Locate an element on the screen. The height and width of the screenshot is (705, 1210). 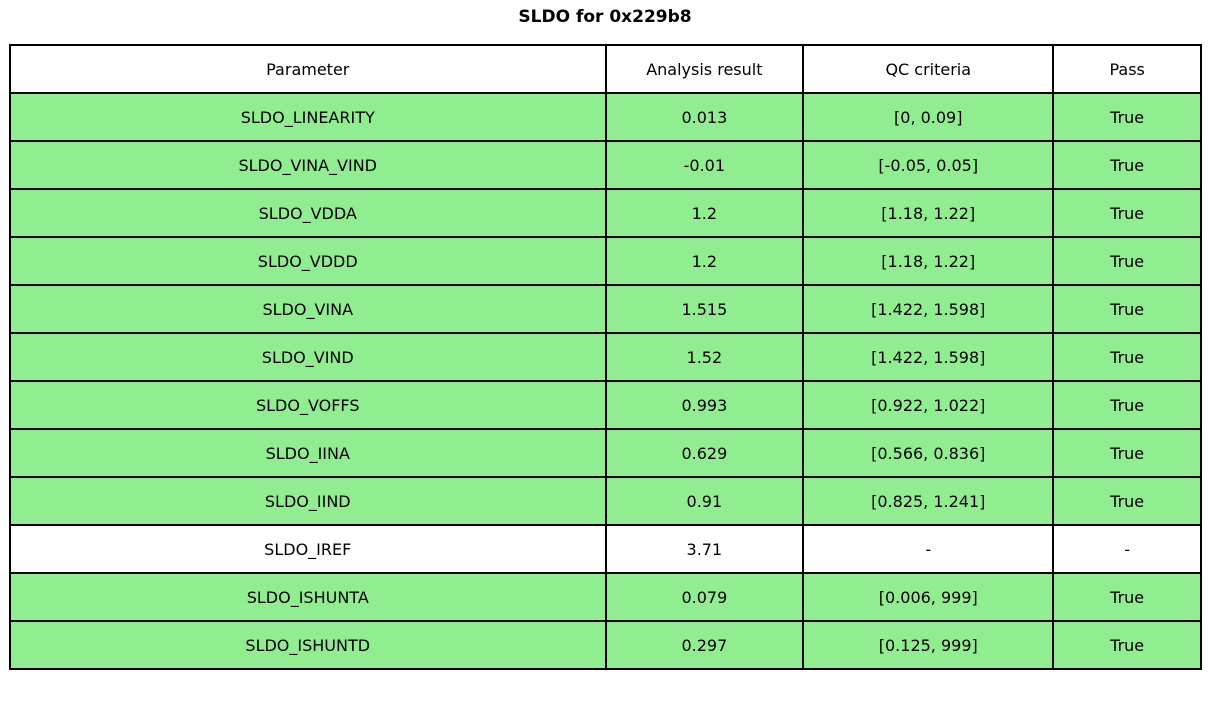
result-cell: 0.297 is located at coordinates (704, 645).